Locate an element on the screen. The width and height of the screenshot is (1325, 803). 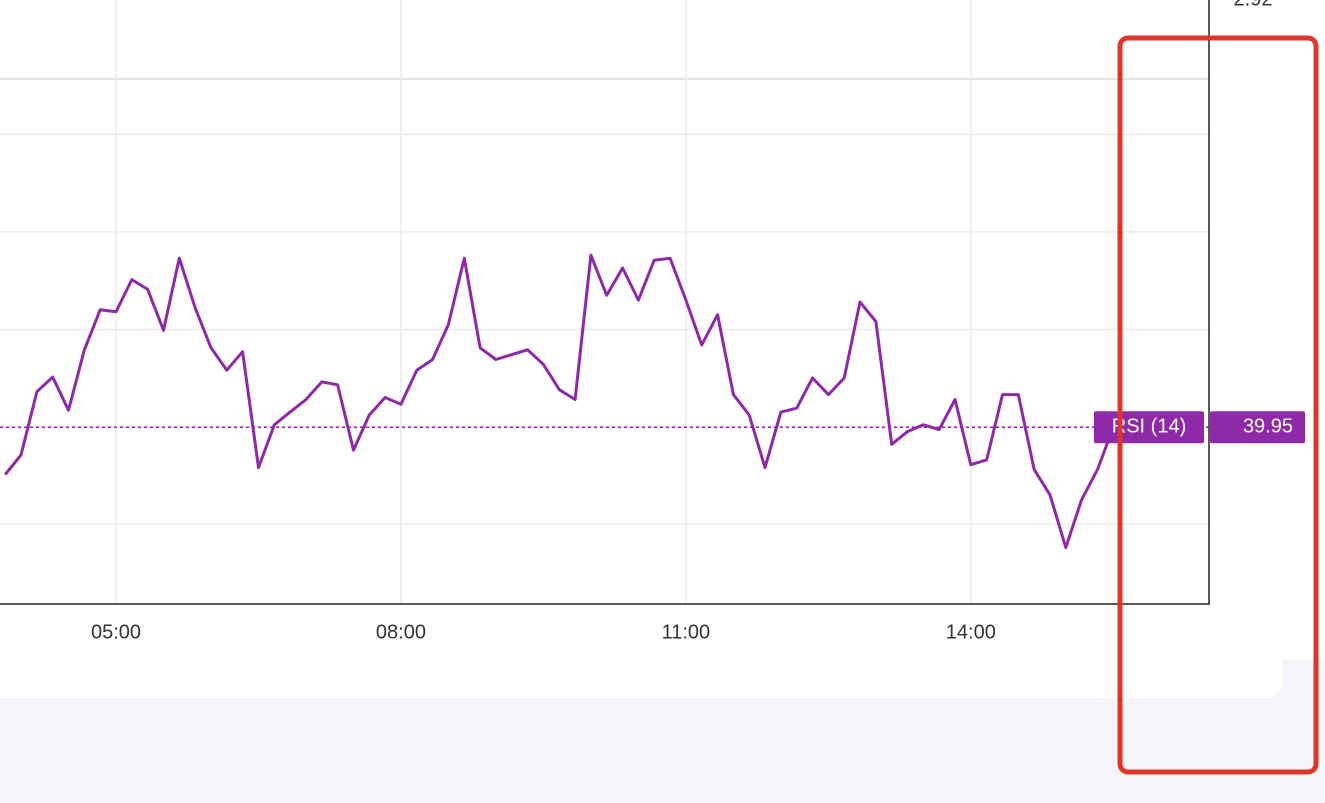
x-tick-label: 11:00 is located at coordinates (686, 632).